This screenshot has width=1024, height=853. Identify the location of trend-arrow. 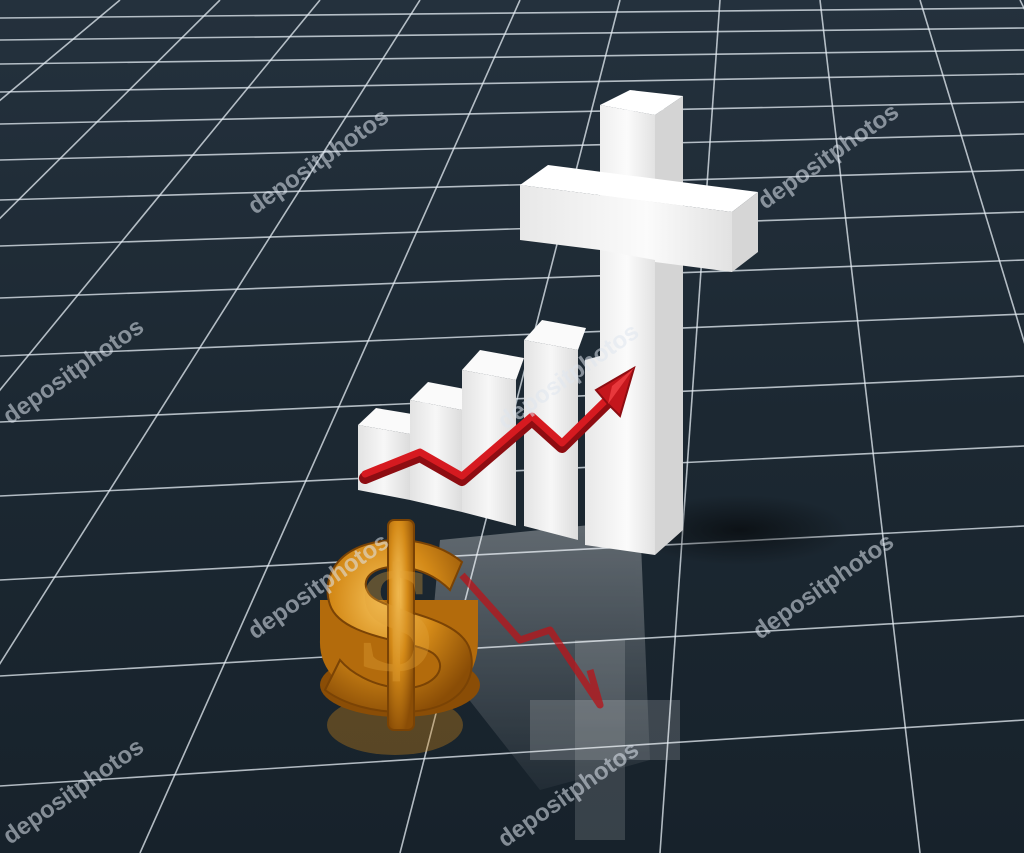
(497, 425).